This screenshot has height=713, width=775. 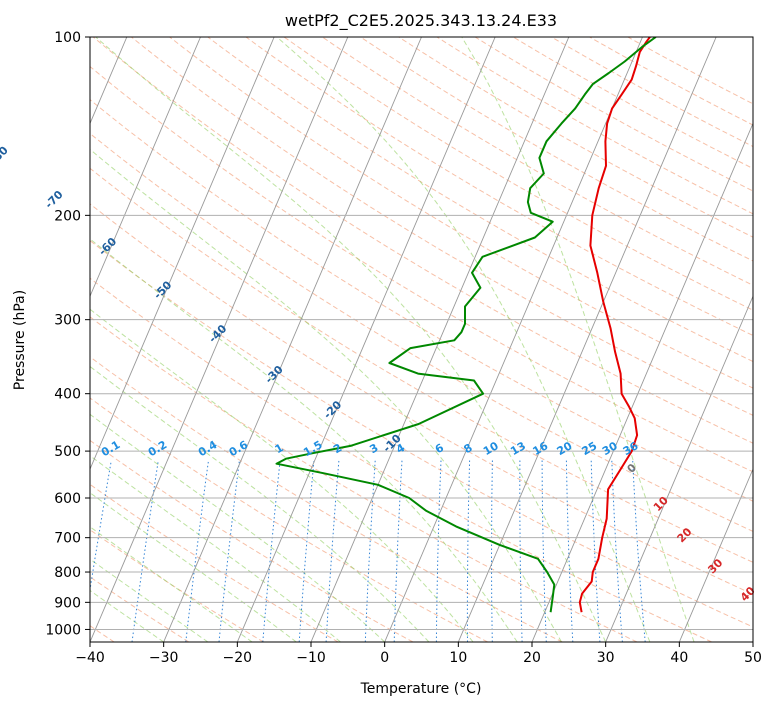 What do you see at coordinates (67, 452) in the screenshot?
I see `y-tick-label: 500` at bounding box center [67, 452].